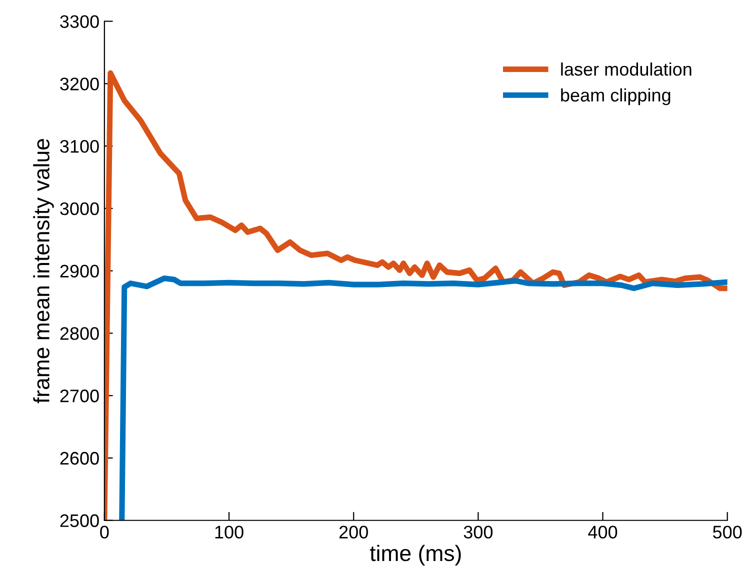 The image size is (746, 575). What do you see at coordinates (79, 209) in the screenshot?
I see `y-tick-label: 3000` at bounding box center [79, 209].